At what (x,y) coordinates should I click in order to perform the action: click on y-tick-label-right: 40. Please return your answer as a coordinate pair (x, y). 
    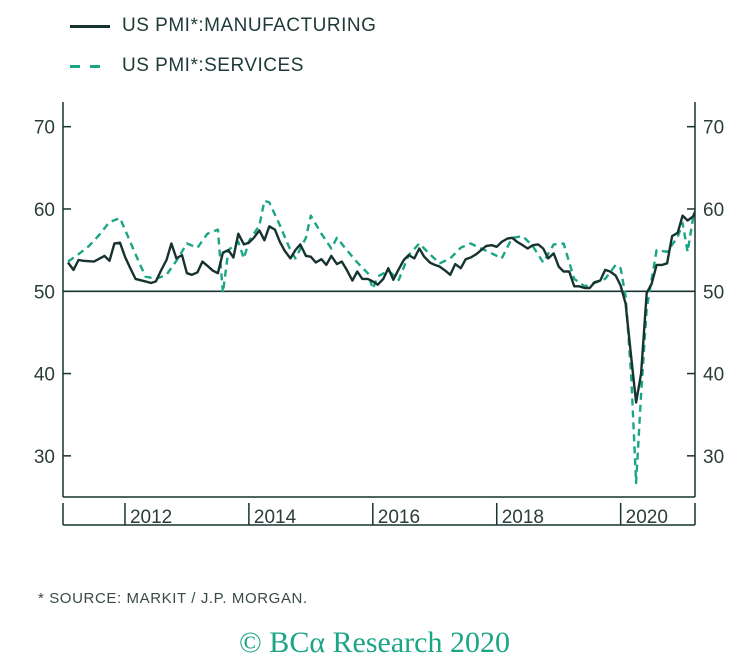
    Looking at the image, I should click on (713, 375).